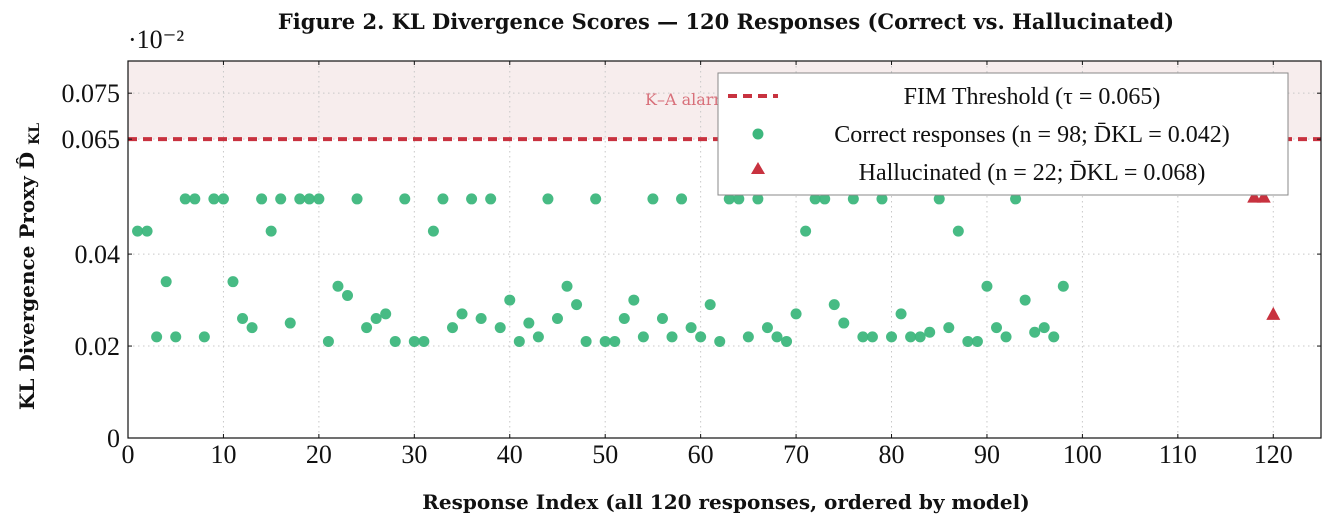 This screenshot has height=528, width=1331. I want to click on x-tick-label: 0, so click(128, 454).